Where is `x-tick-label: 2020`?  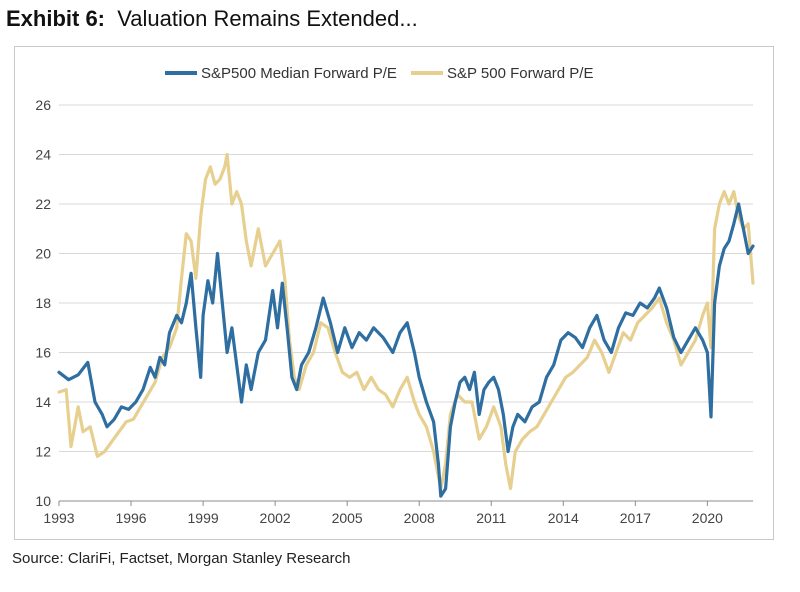 x-tick-label: 2020 is located at coordinates (707, 518).